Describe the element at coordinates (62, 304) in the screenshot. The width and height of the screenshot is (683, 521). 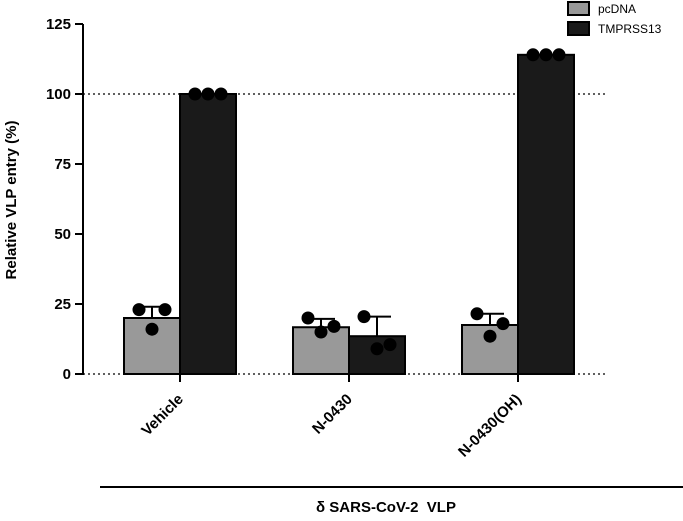
I see `y-tick-label: 25` at that location.